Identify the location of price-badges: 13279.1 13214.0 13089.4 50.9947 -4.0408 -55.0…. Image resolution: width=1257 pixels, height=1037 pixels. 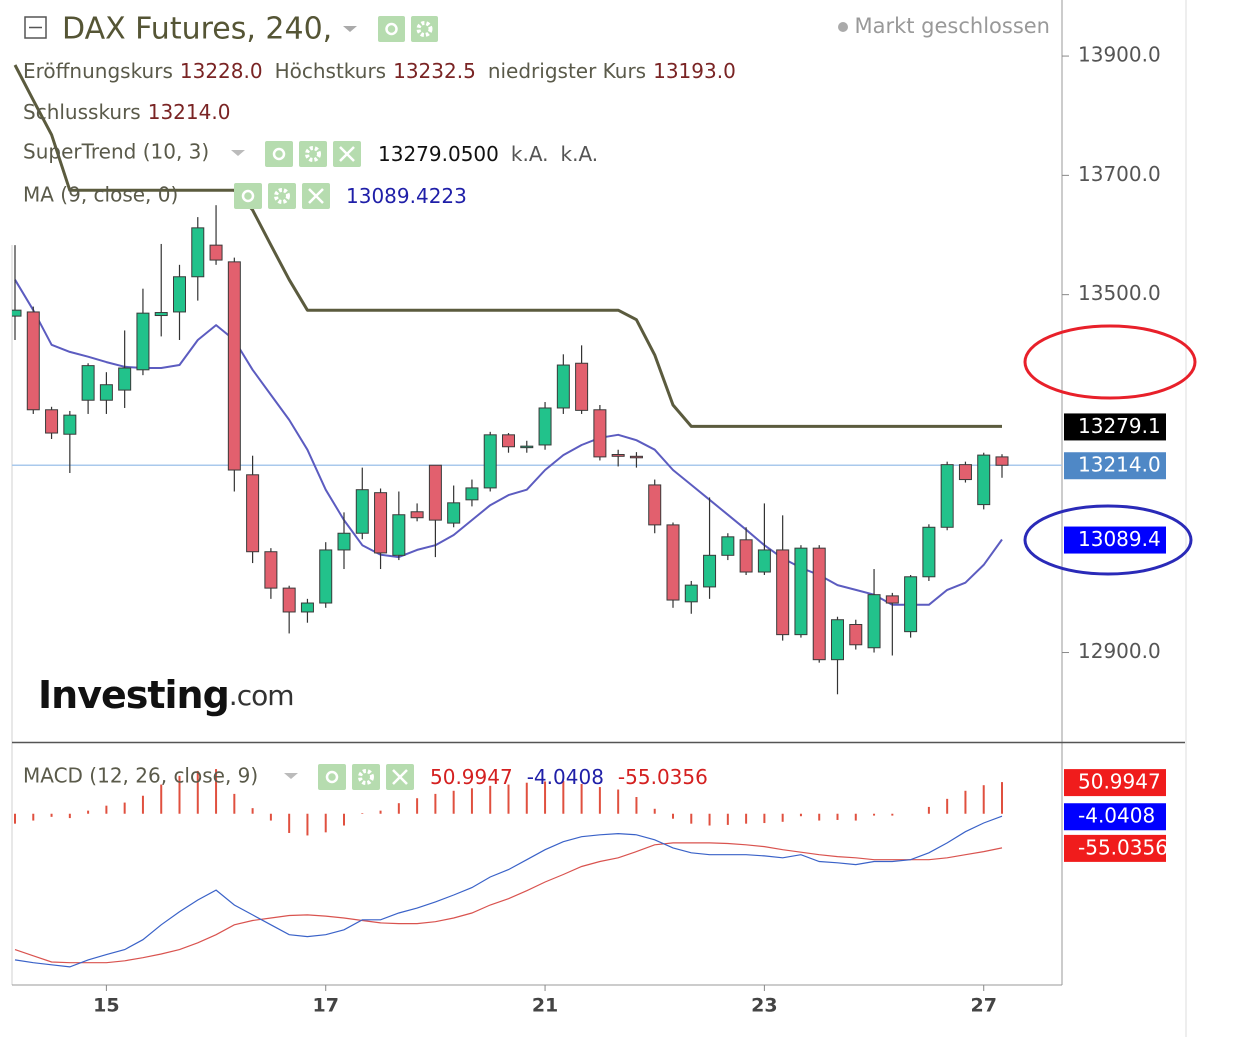
(1116, 637).